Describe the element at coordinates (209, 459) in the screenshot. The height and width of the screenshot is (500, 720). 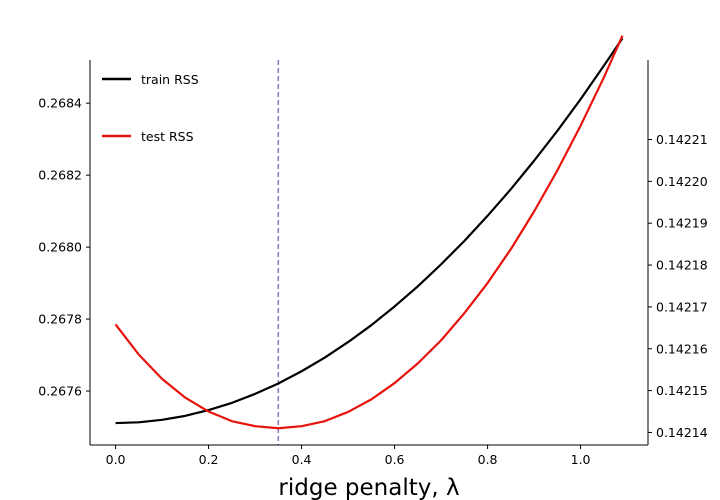
I see `x-tick-label: 0.2` at that location.